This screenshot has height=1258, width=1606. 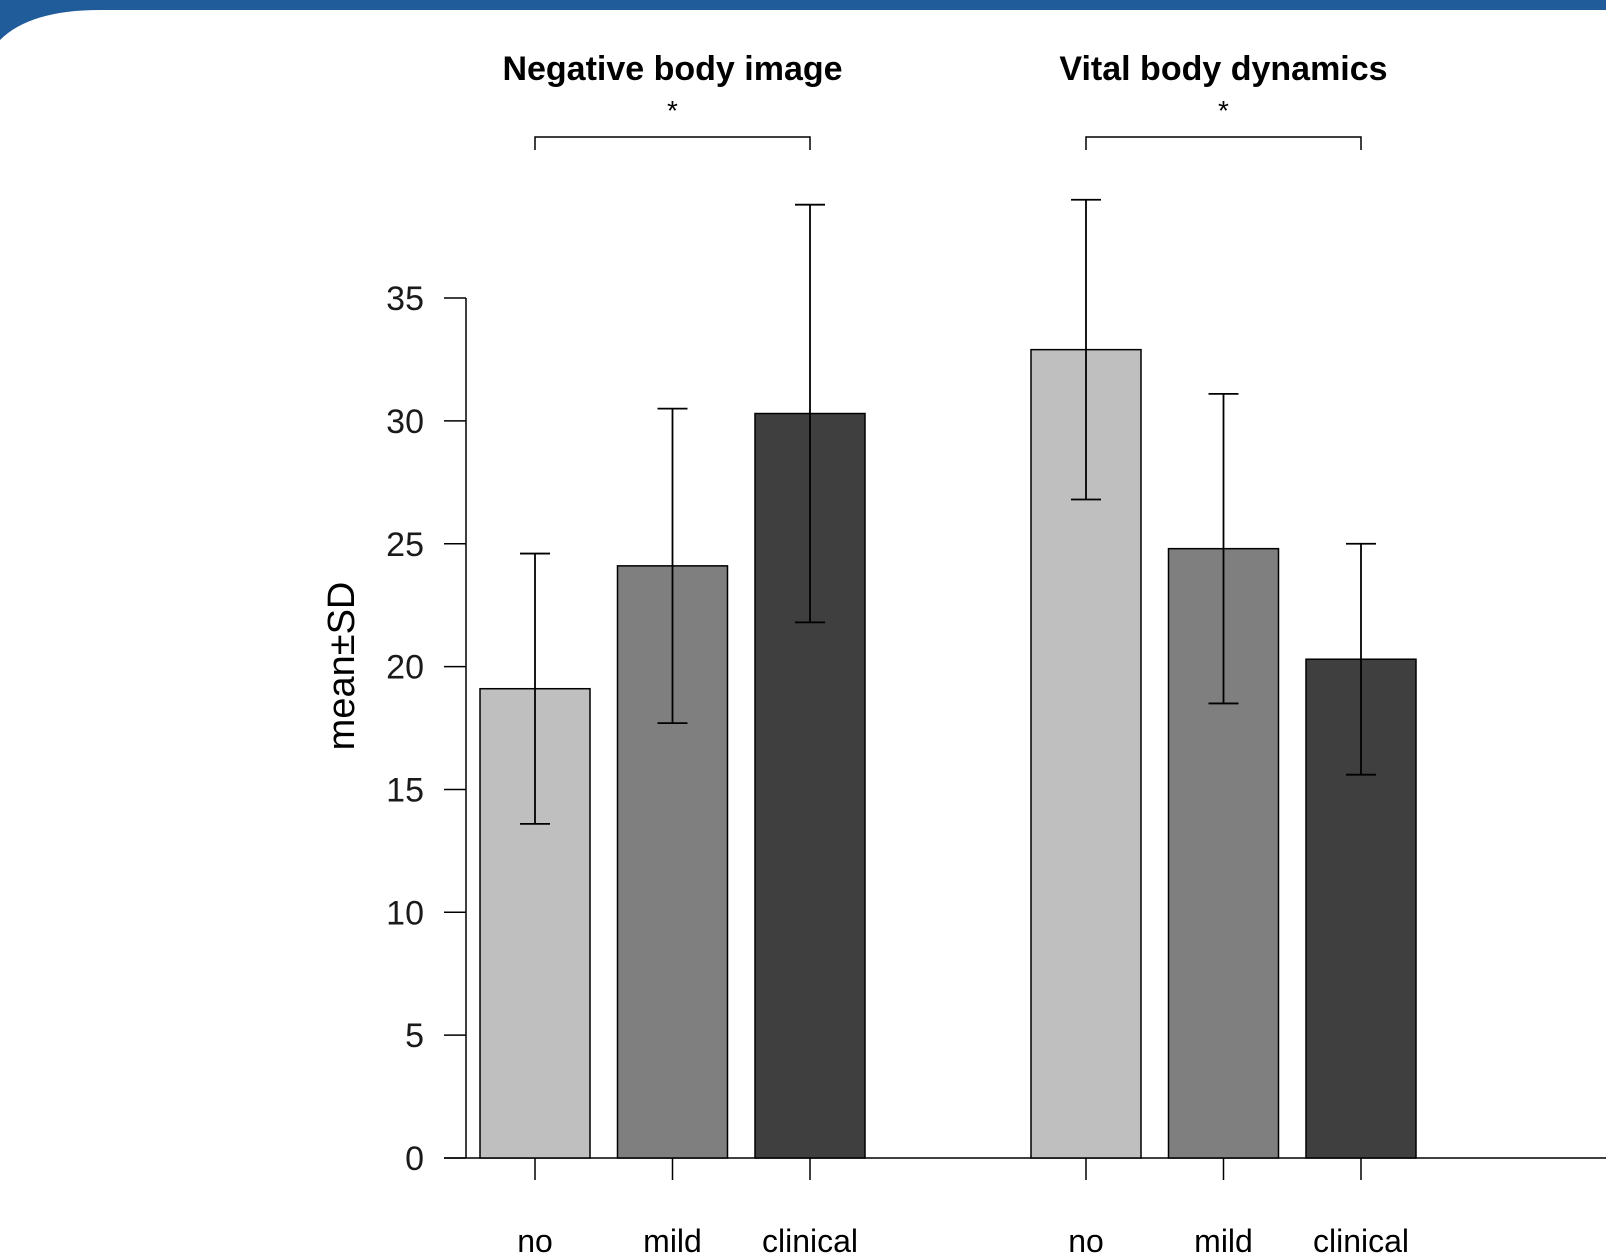 I want to click on y-axis-label: mean±SD, so click(x=342, y=666).